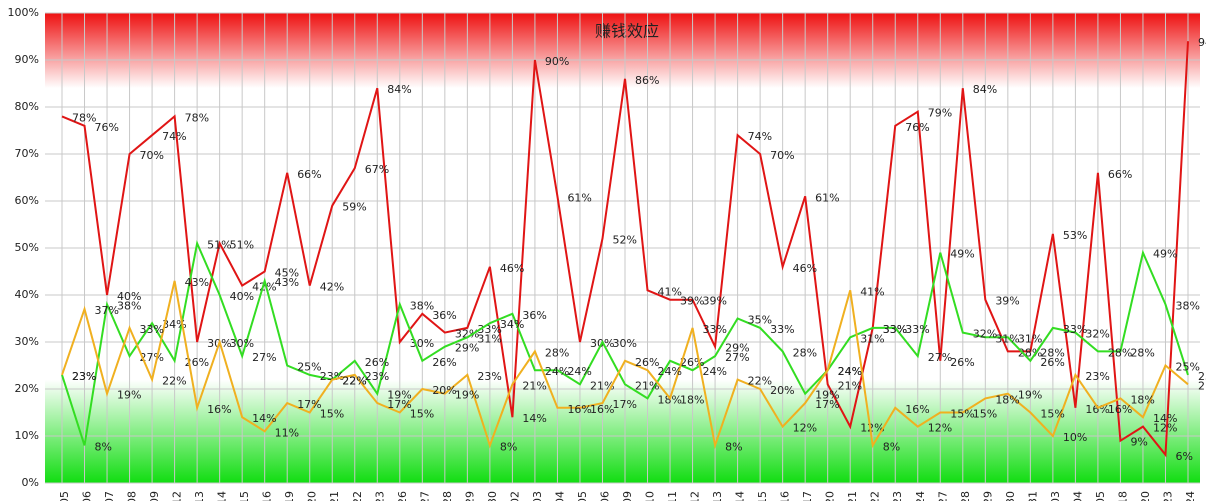 The width and height of the screenshot is (1206, 501). I want to click on data-label: 22%, so click(354, 381).